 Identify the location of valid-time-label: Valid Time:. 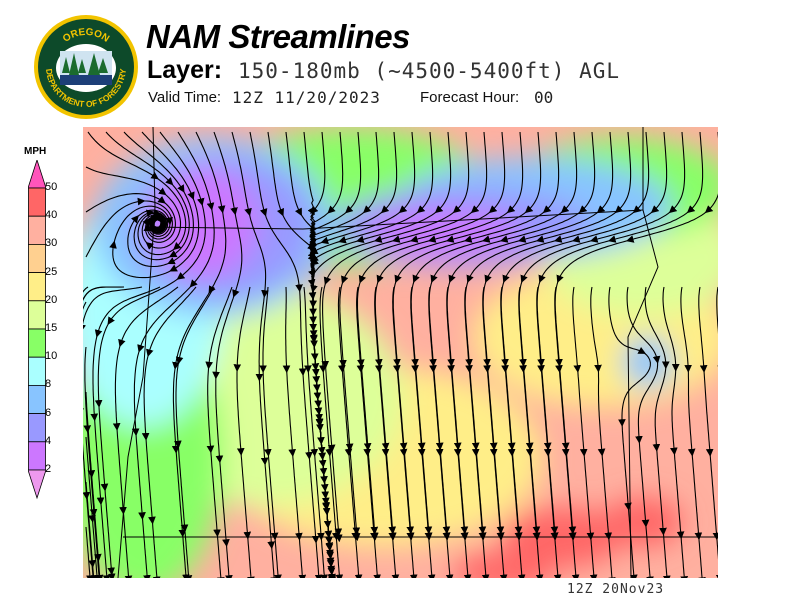
(185, 97).